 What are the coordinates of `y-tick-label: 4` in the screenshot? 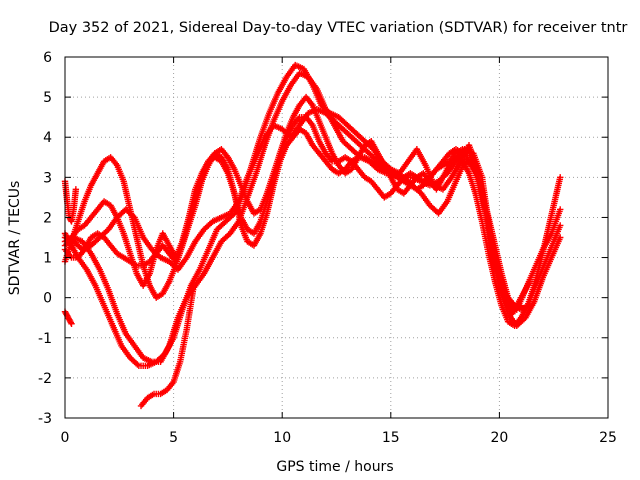 It's located at (47, 138).